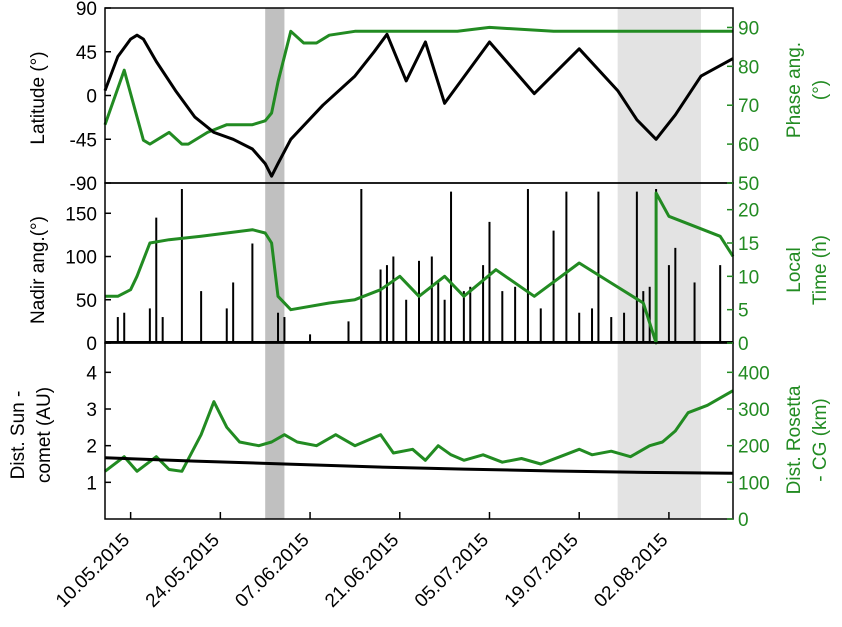 The image size is (842, 627). I want to click on phase-angle-line, so click(418, 85).